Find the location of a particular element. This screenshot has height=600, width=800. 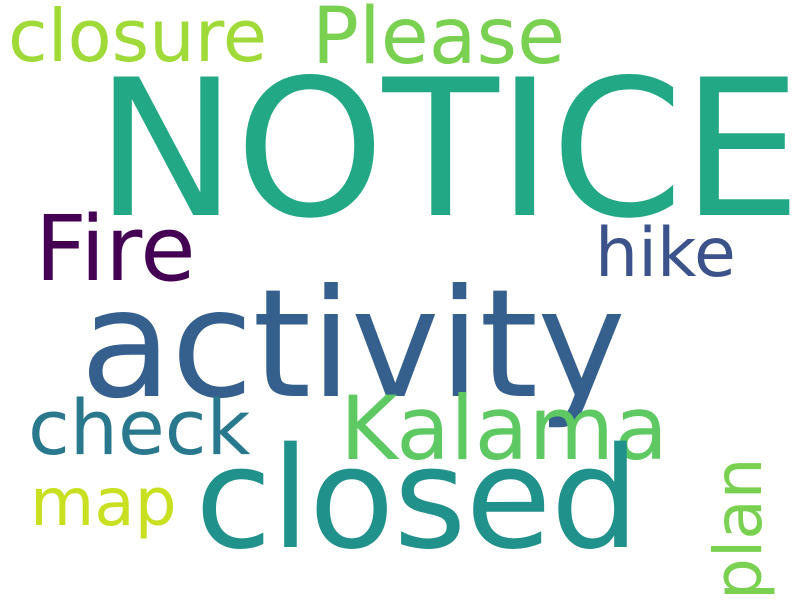

word-closure: closure is located at coordinates (138, 39).